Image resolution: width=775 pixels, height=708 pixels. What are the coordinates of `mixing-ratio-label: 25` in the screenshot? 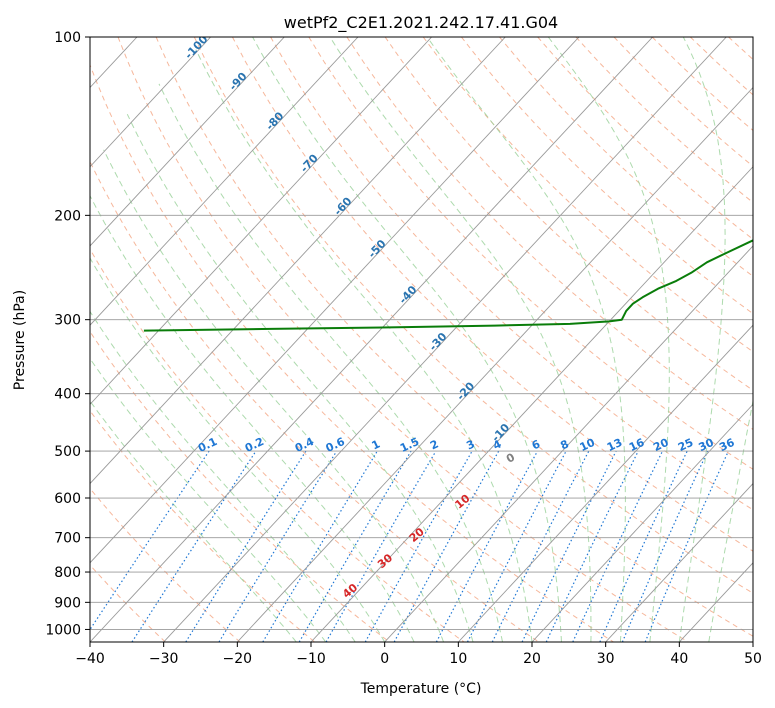 It's located at (685, 445).